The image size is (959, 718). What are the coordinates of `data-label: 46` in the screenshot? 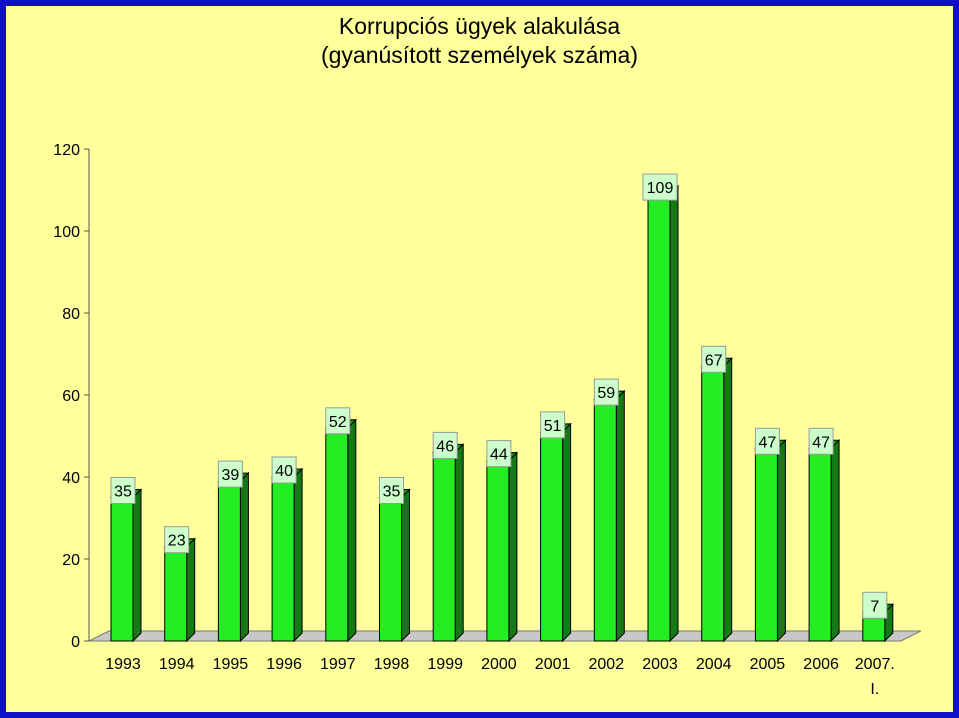 It's located at (445, 446).